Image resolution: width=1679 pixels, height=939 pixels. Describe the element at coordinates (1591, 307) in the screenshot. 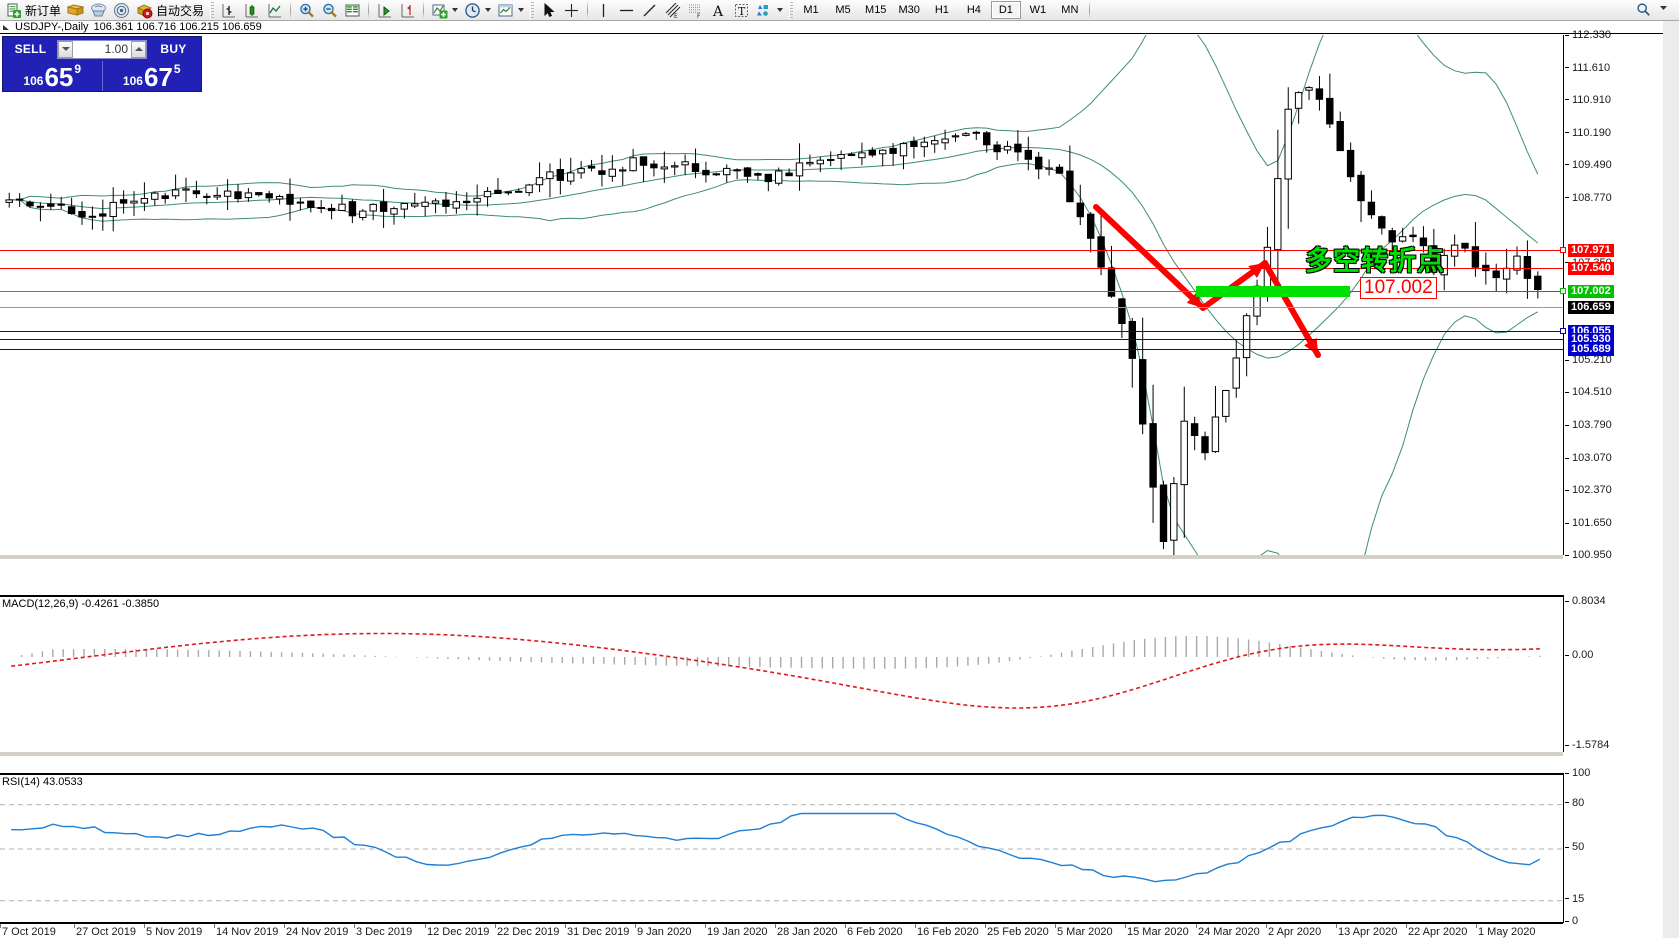

I see `price-tag-106.659: 106.659` at that location.